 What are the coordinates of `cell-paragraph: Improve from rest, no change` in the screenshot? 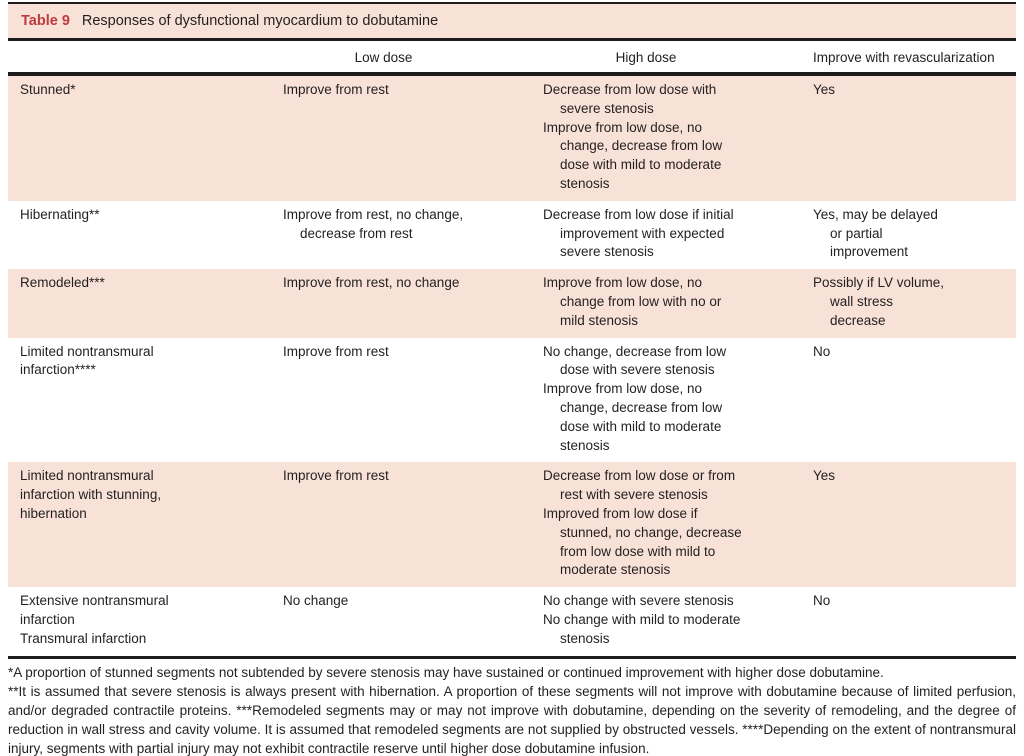 It's located at (371, 283).